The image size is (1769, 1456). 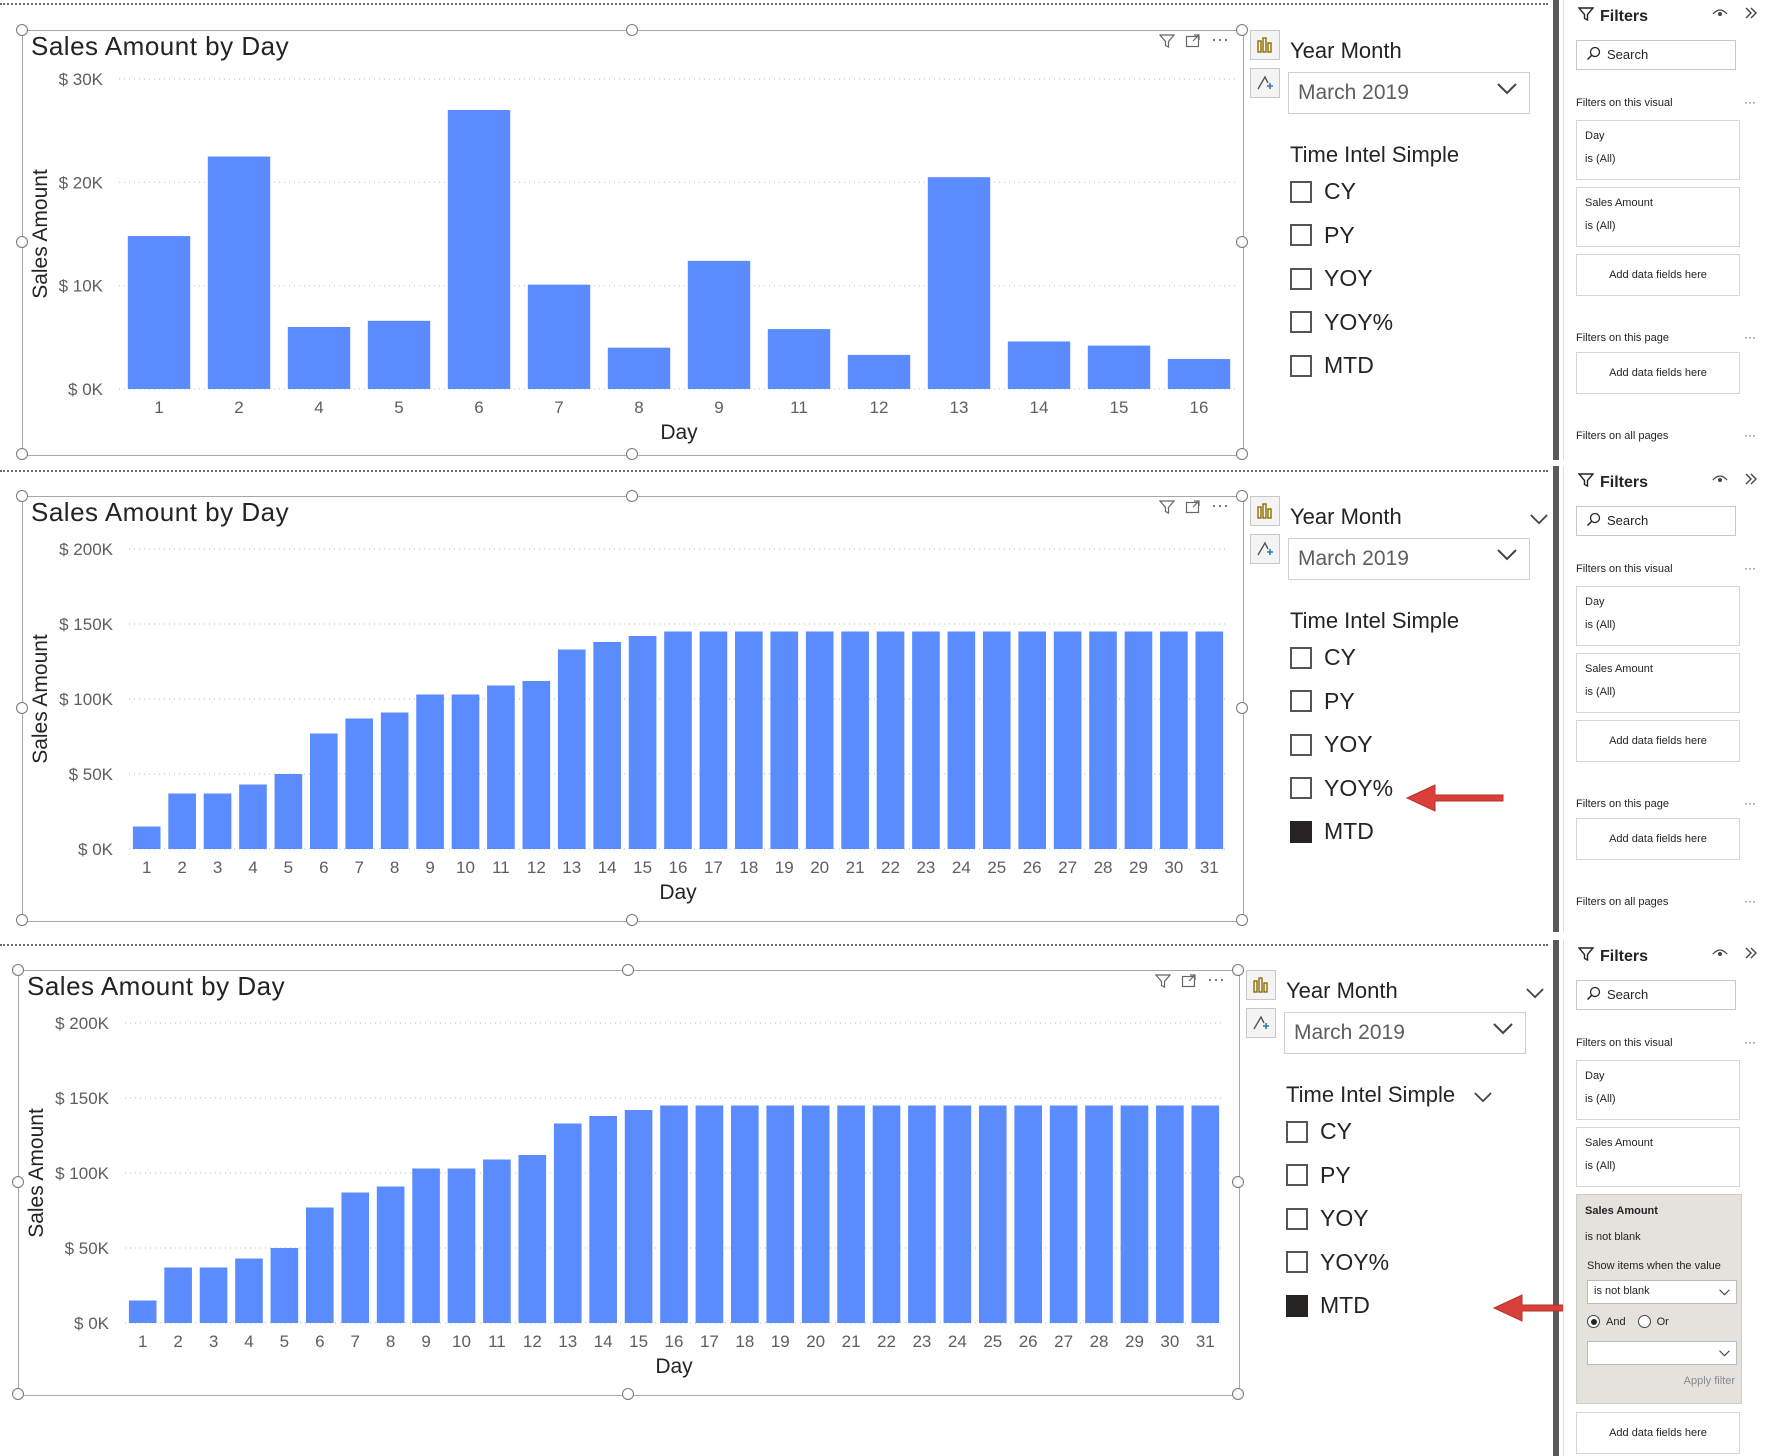 What do you see at coordinates (1658, 1157) in the screenshot?
I see `filter-card: Sales Amount is (All)` at bounding box center [1658, 1157].